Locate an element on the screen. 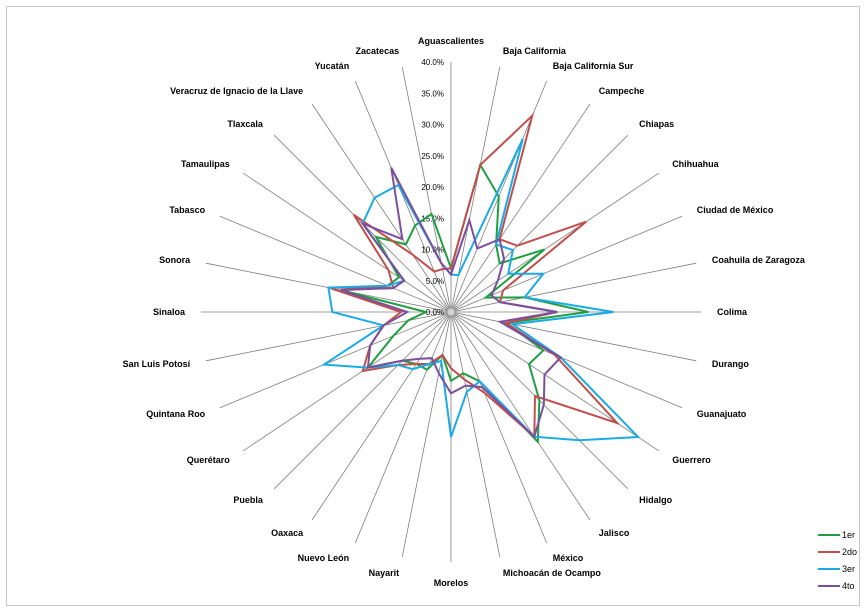 Image resolution: width=866 pixels, height=611 pixels. center-marker is located at coordinates (451, 312).